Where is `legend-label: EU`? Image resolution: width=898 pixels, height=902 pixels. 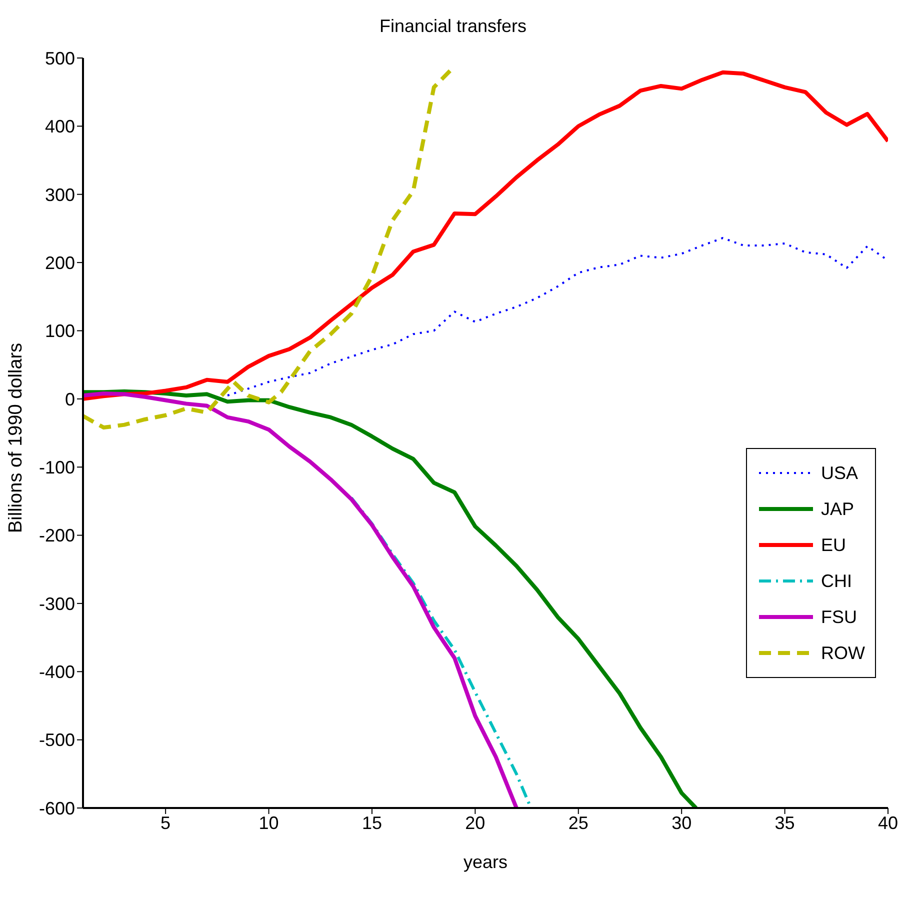 legend-label: EU is located at coordinates (833, 545).